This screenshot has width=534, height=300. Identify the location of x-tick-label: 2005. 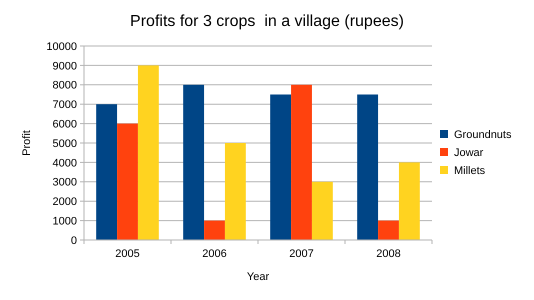
(127, 254).